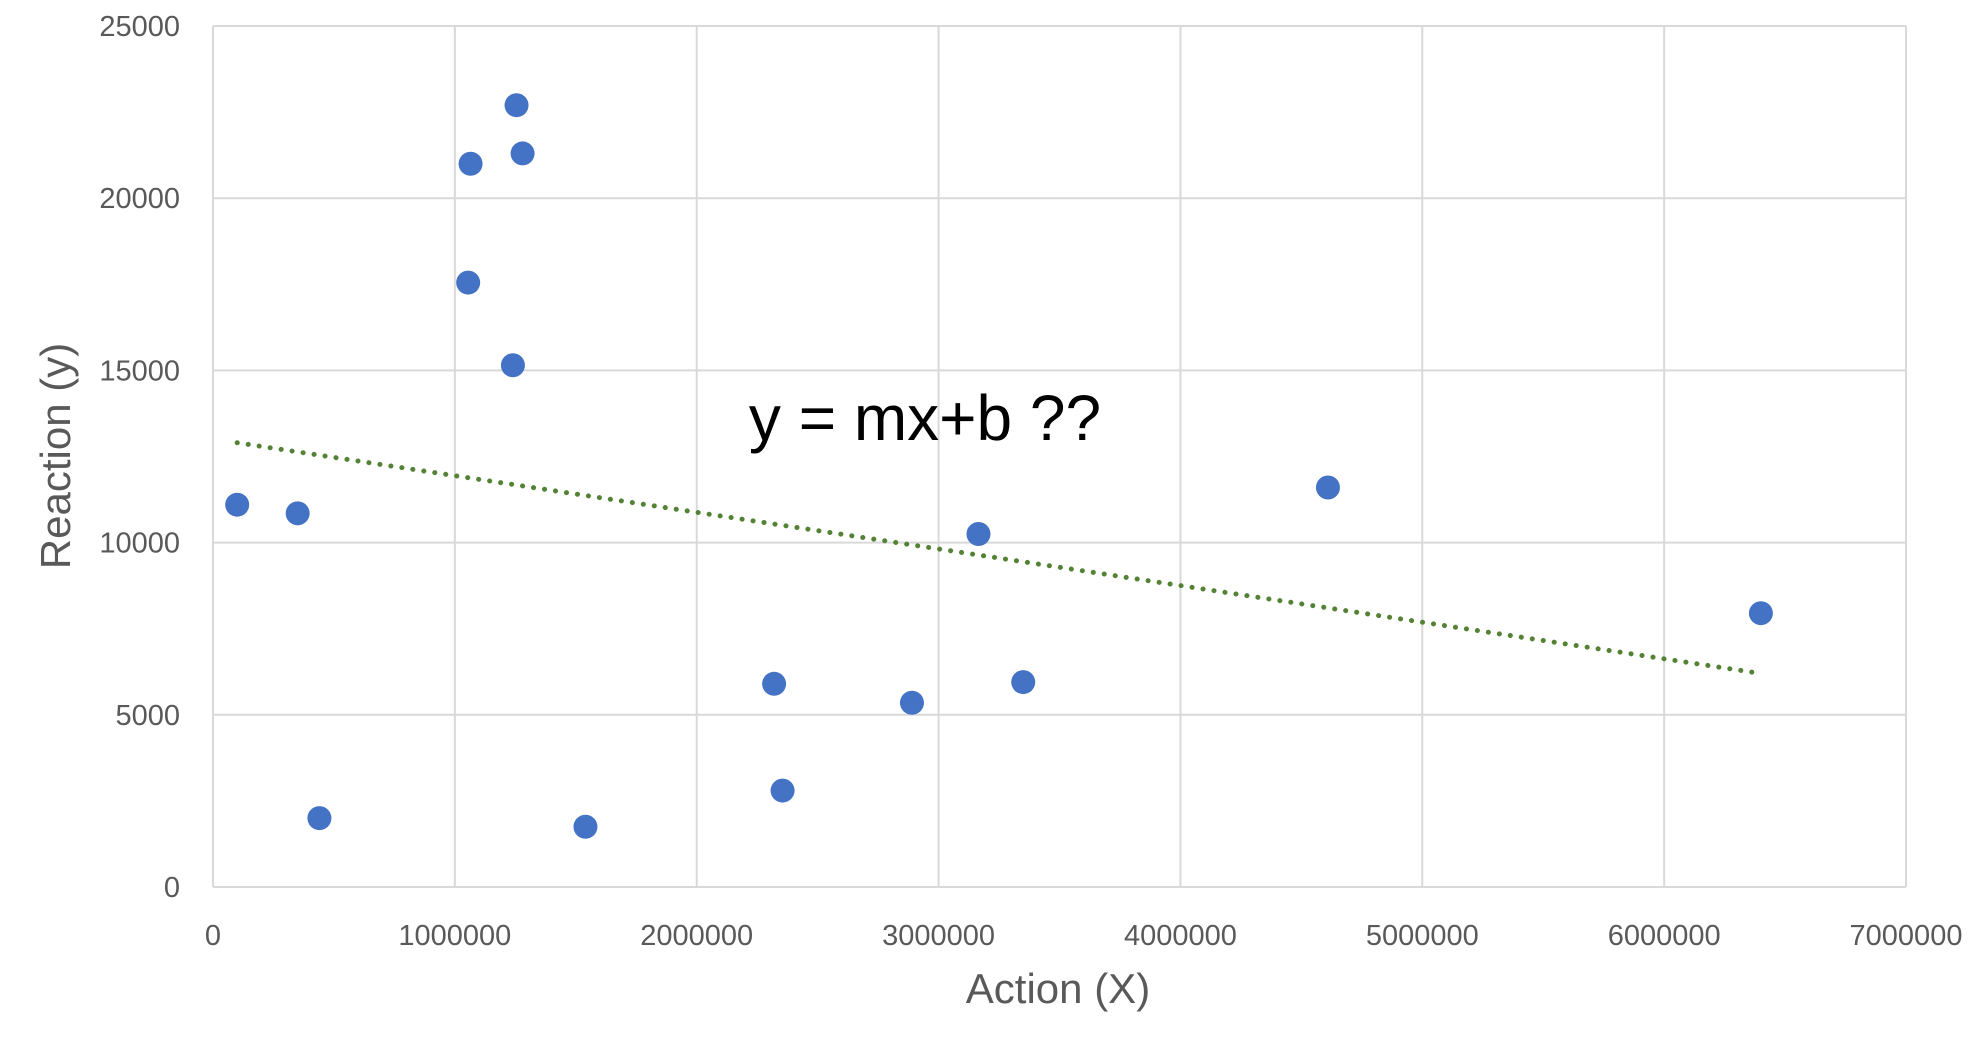  I want to click on y-tick-label: 20000, so click(139, 199).